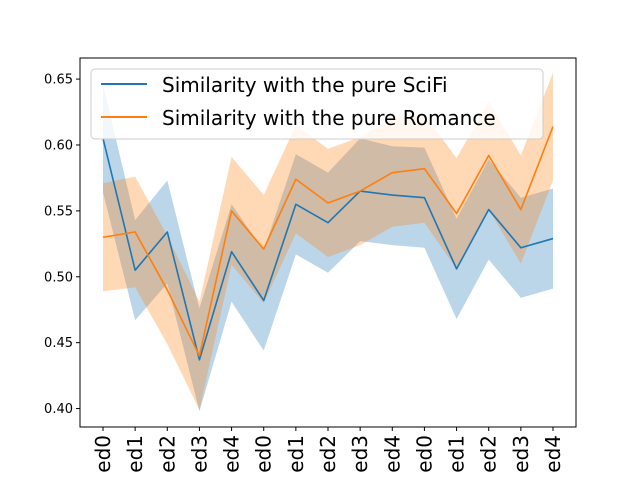 This screenshot has height=480, width=640. What do you see at coordinates (58, 145) in the screenshot?
I see `y-tick-label: 0.60` at bounding box center [58, 145].